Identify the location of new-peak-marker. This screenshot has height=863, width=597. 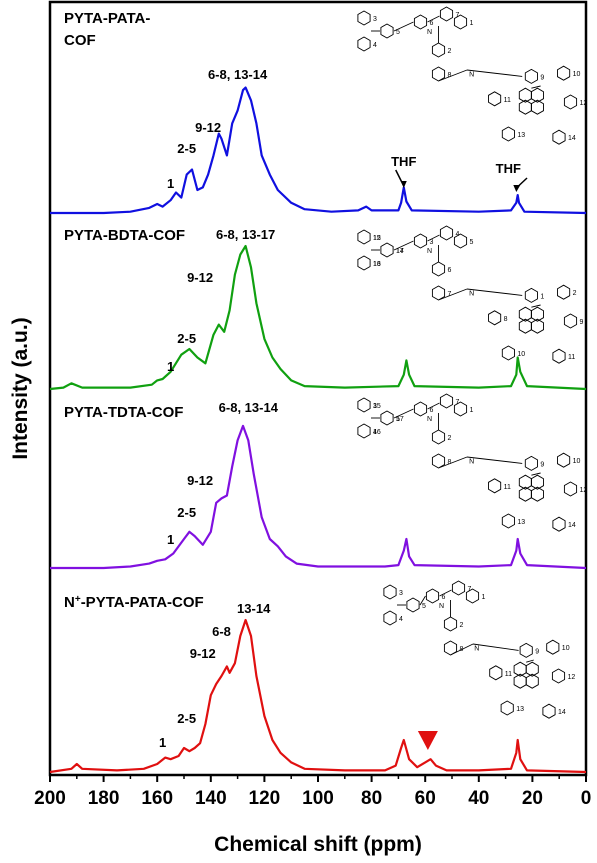
(427, 740).